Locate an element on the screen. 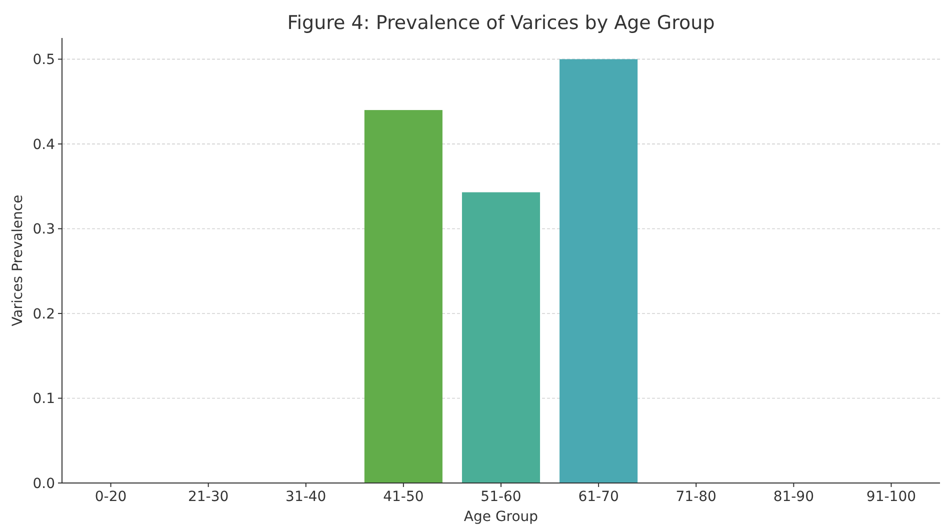 The width and height of the screenshot is (944, 525). y-tick-label: 0.5 is located at coordinates (43, 60).